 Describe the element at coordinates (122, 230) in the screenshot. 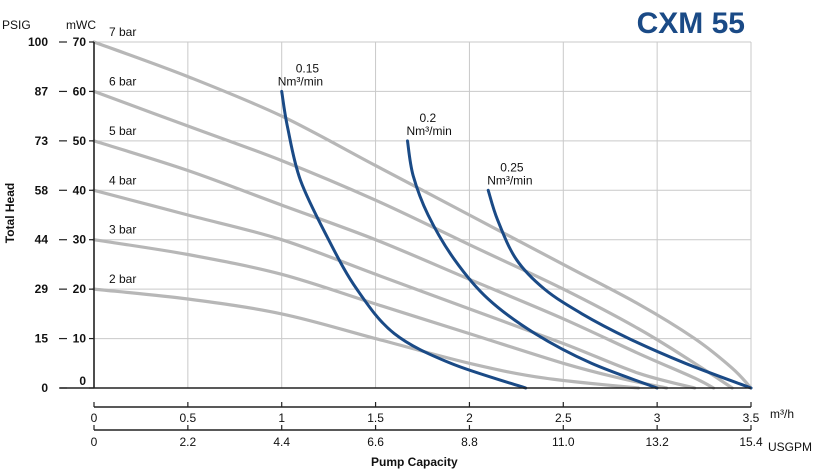

I see `pressure-label: 3 bar` at that location.